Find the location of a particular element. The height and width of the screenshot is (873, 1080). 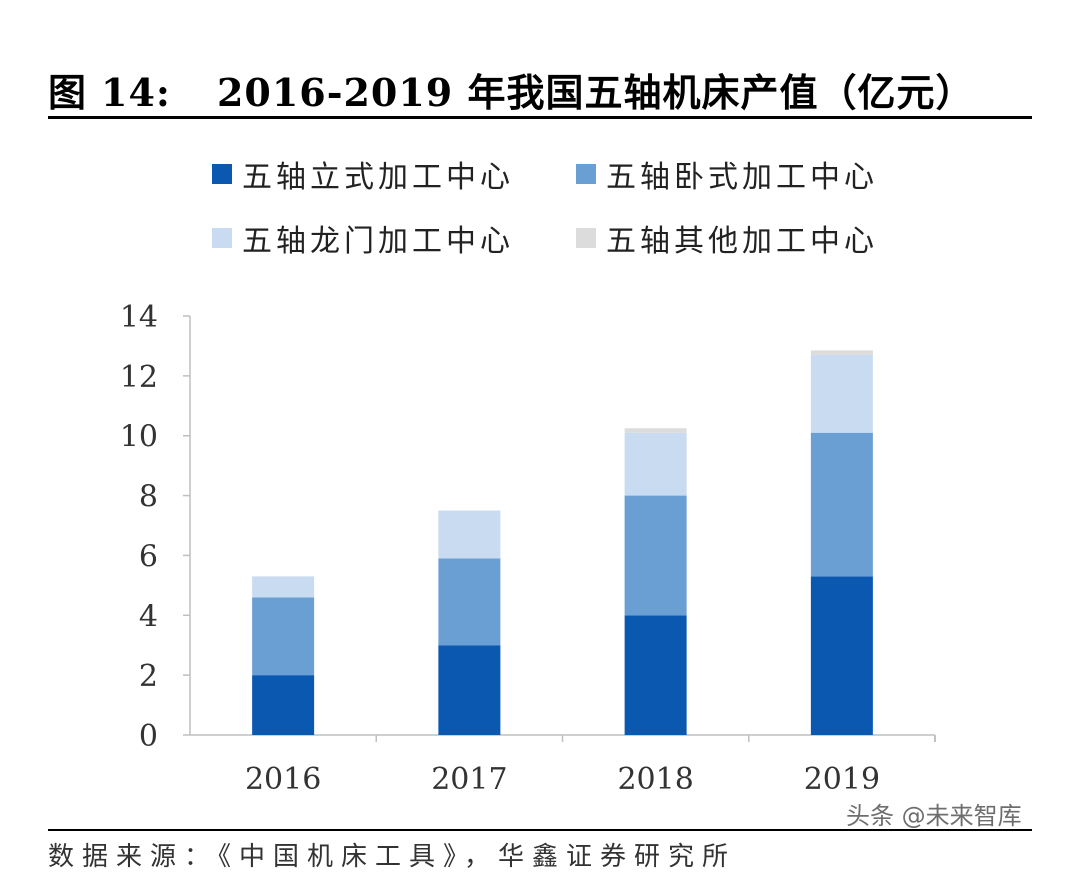

y-tick-label: 12 is located at coordinates (139, 377).